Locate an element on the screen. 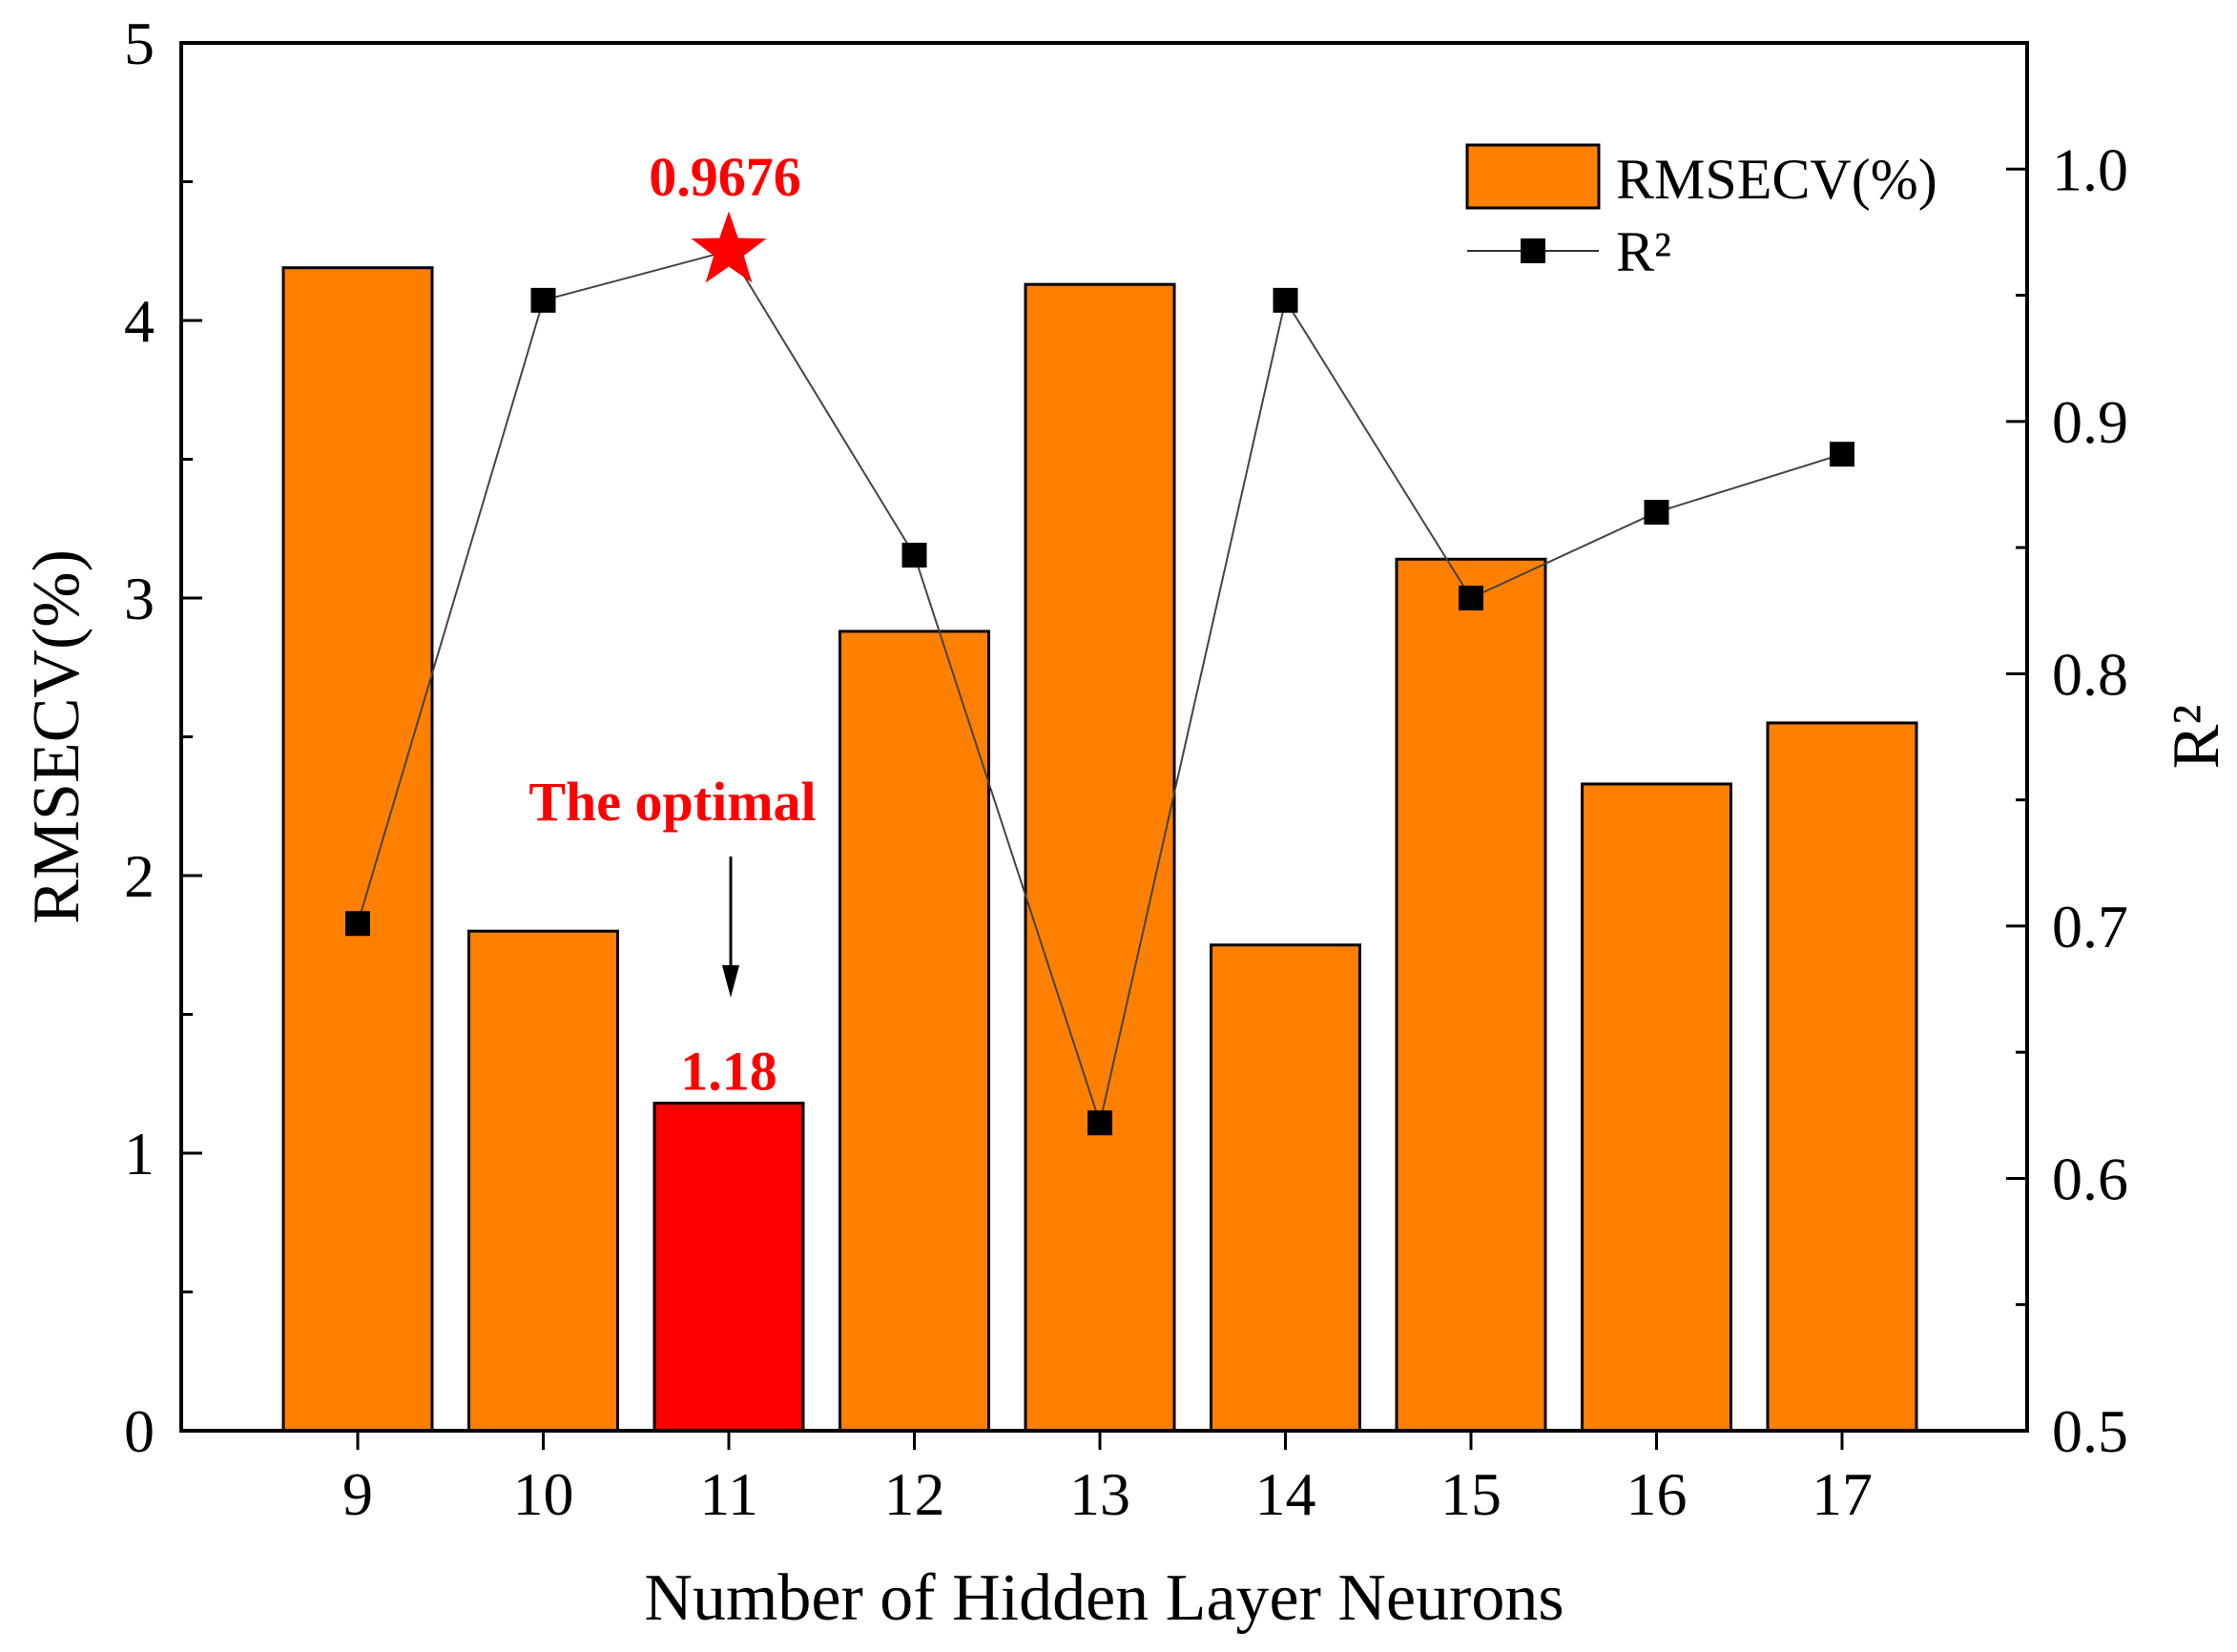  right-tick-label: 0.9 is located at coordinates (2090, 422).